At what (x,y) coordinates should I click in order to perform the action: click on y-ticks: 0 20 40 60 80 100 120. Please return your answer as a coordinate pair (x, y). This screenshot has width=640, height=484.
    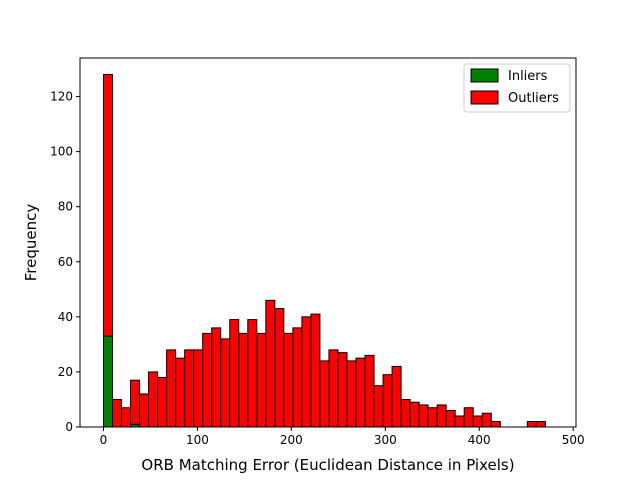
    Looking at the image, I should click on (65, 262).